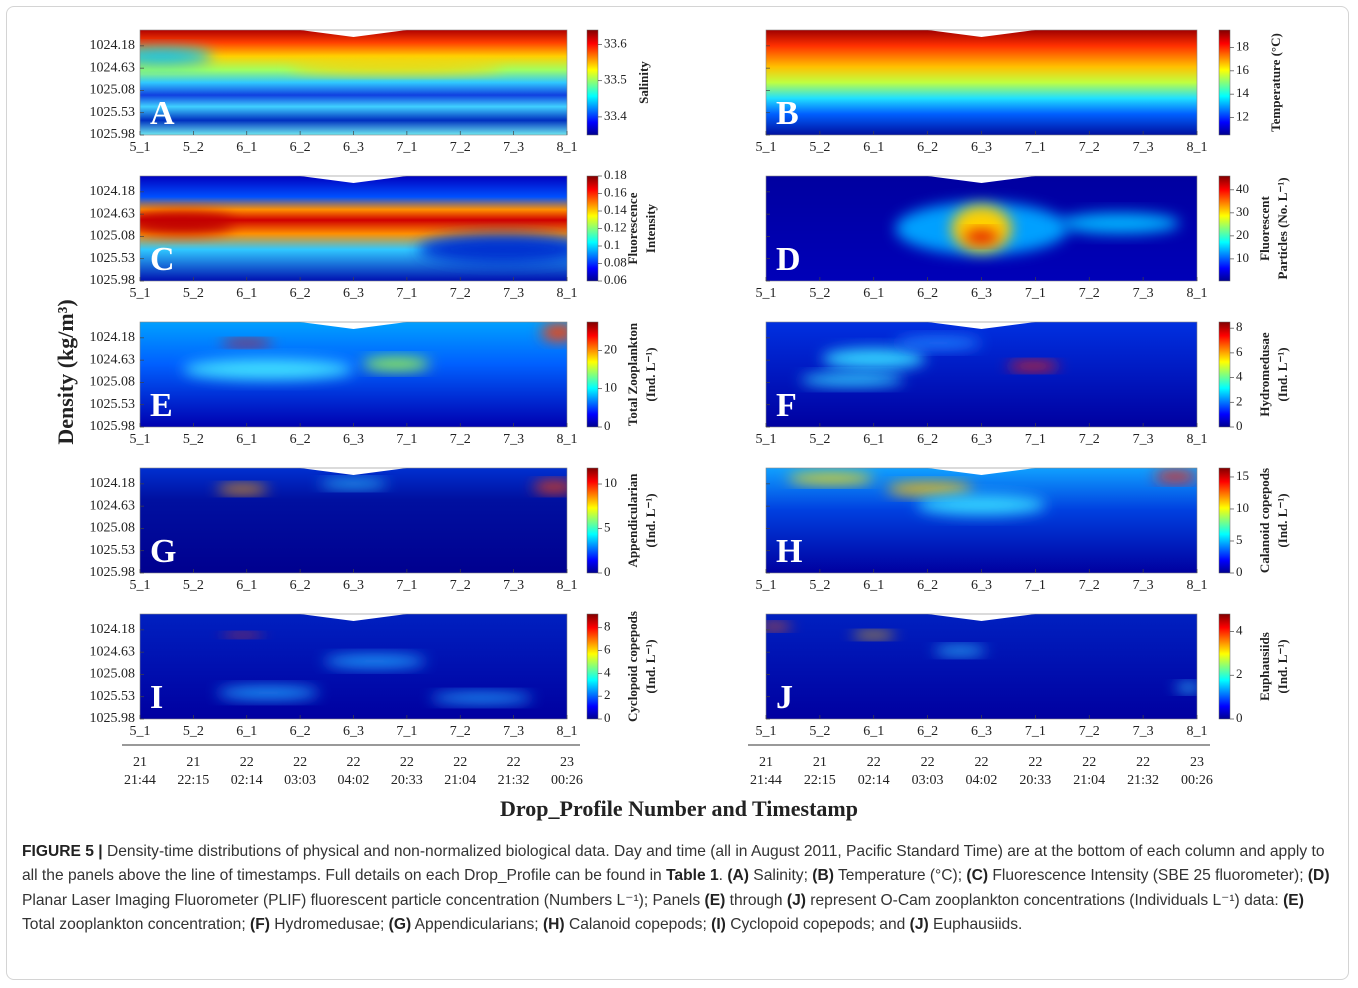 Image resolution: width=1358 pixels, height=988 pixels. Describe the element at coordinates (1197, 762) in the screenshot. I see `timestamp-day: 23` at that location.